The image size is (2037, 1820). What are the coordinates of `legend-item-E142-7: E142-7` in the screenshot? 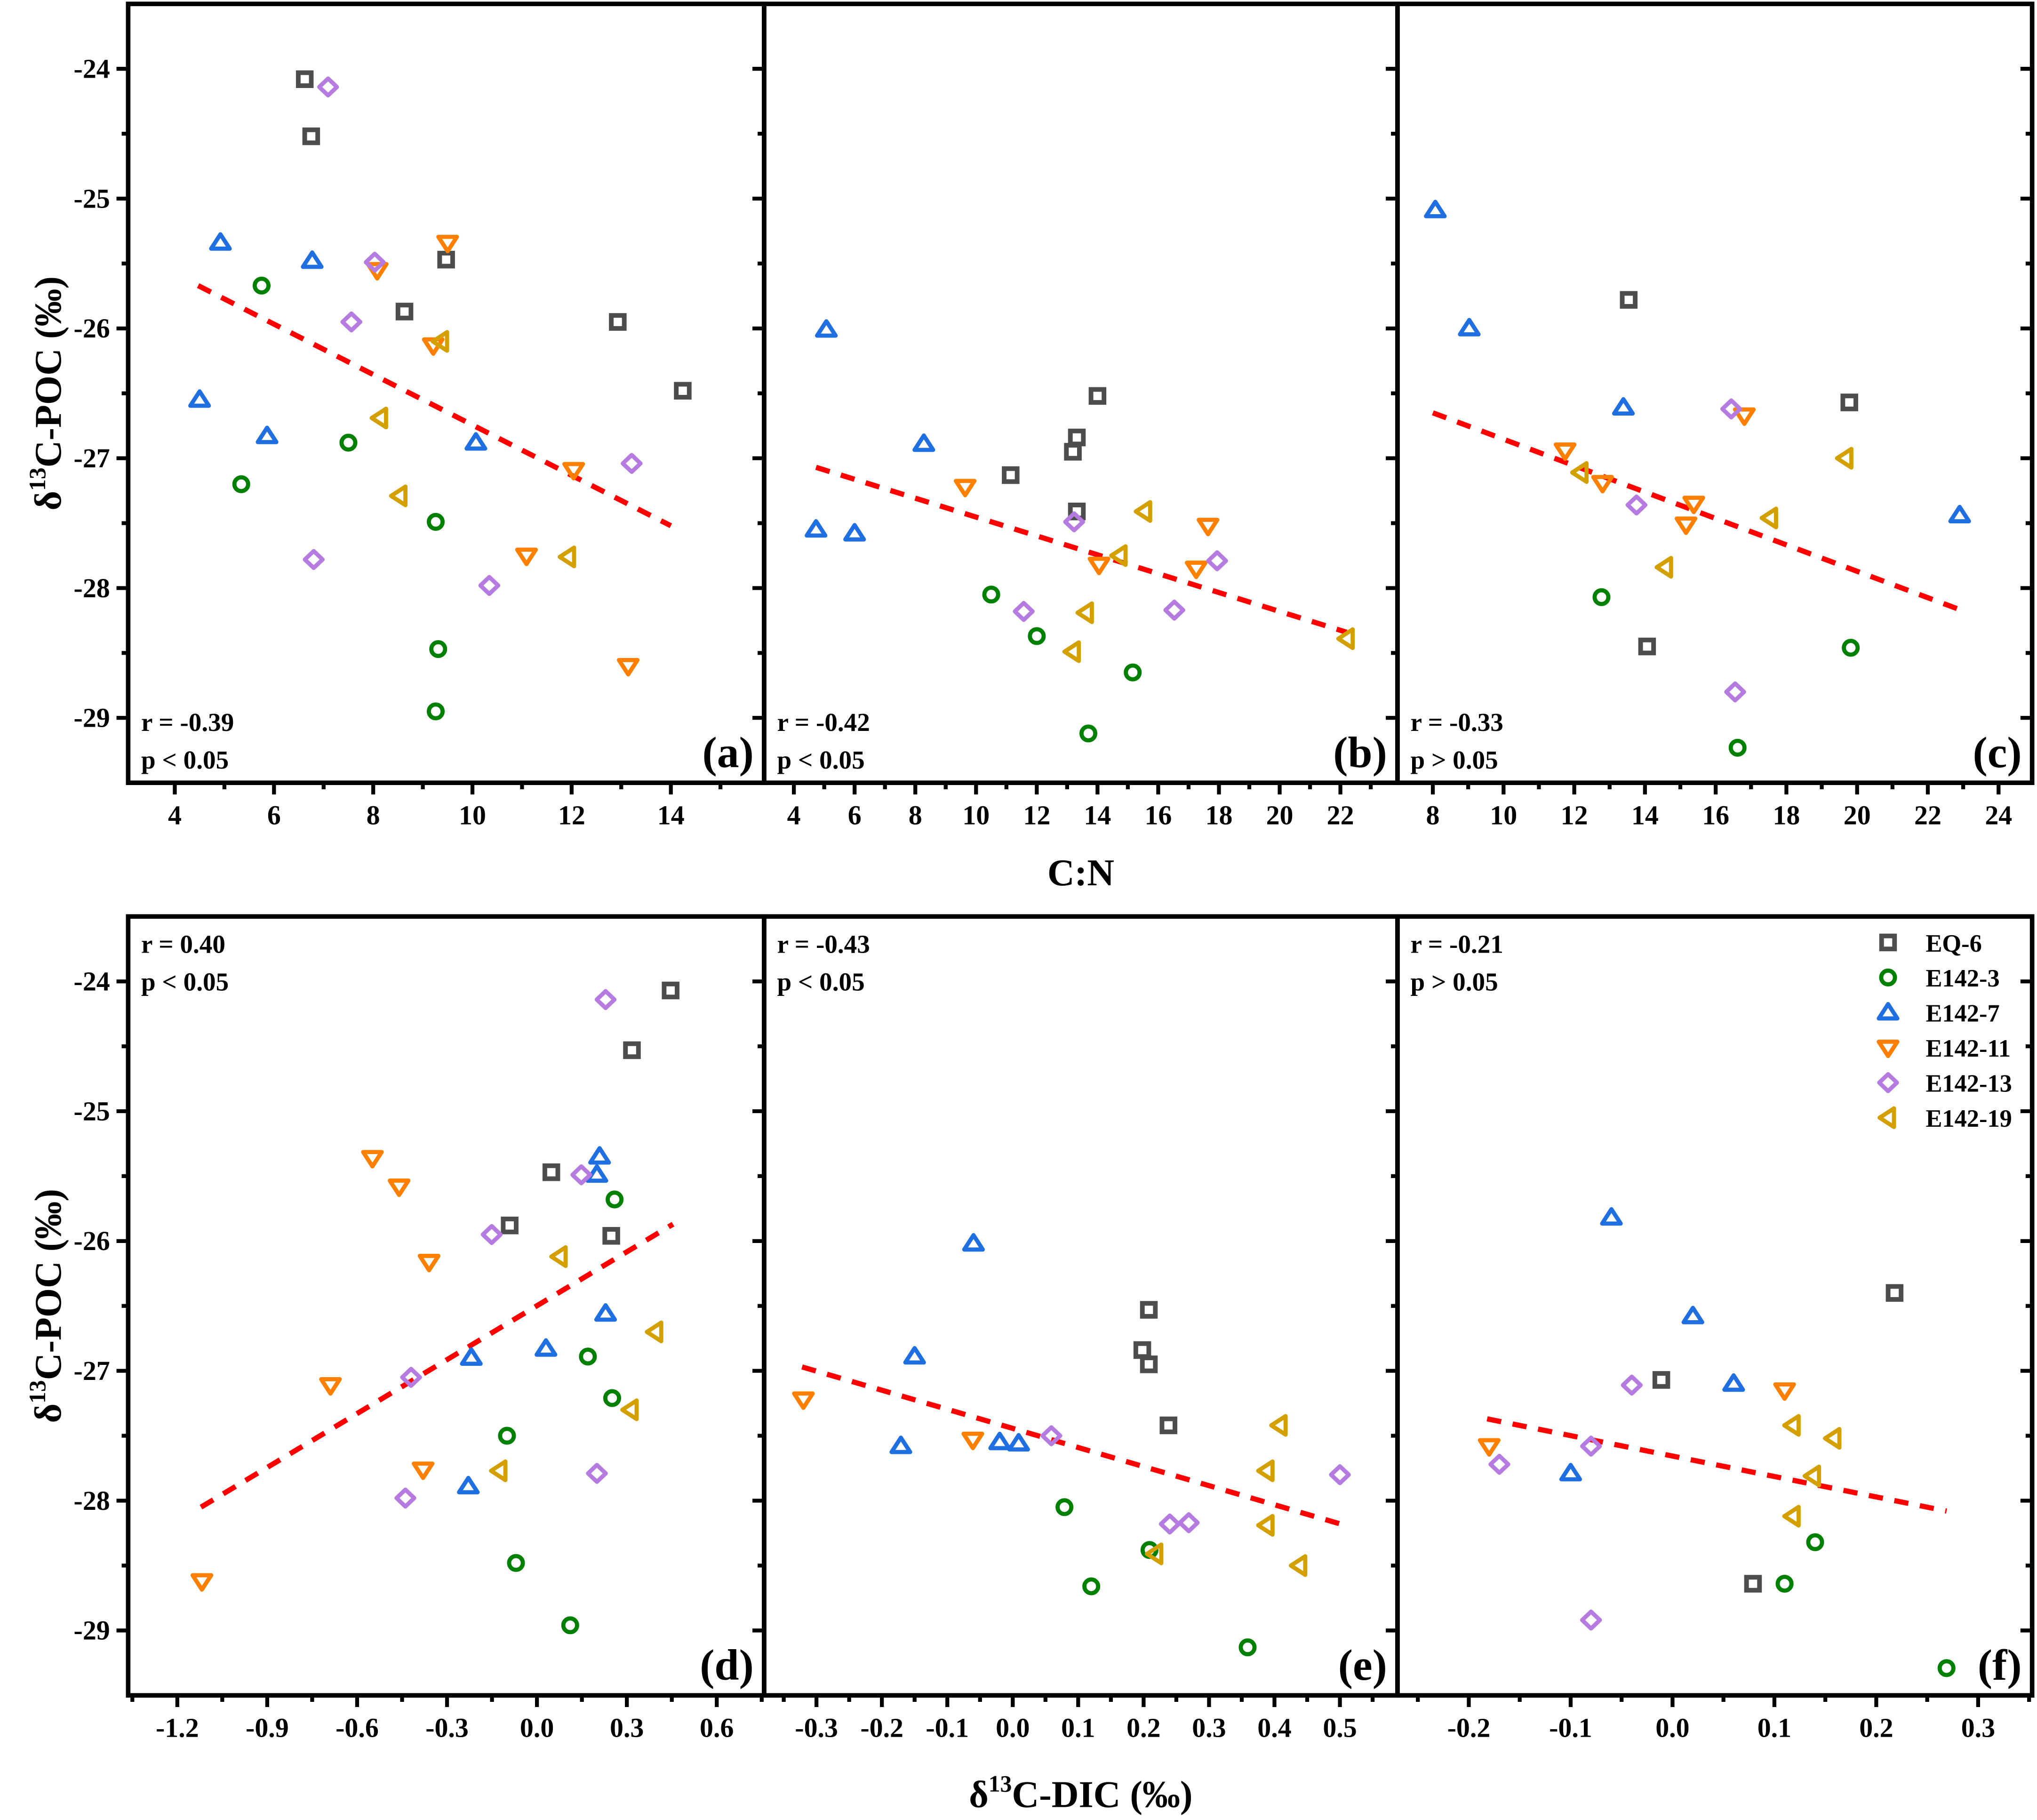 It's located at (1938, 1013).